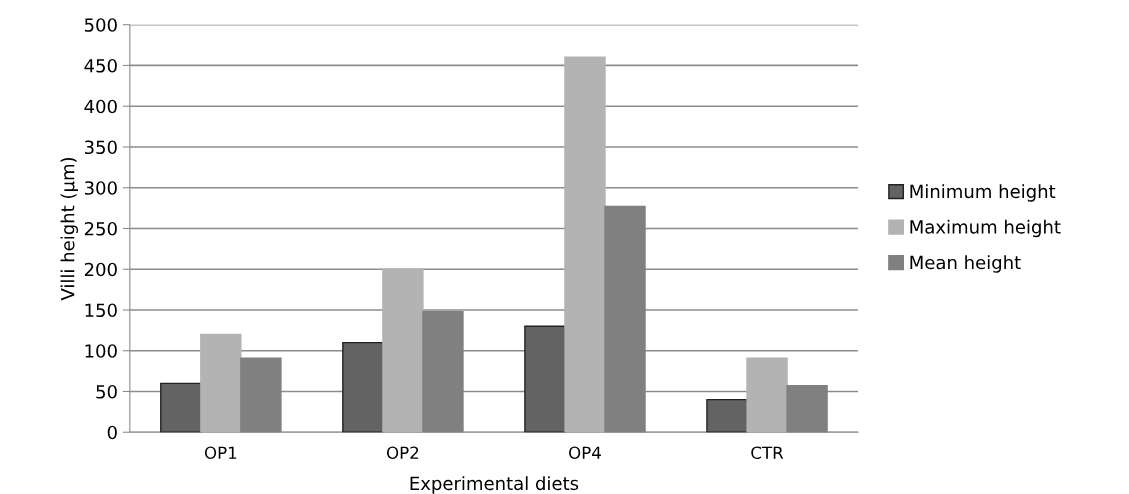  I want to click on y-tick-label: 500, so click(100, 25).